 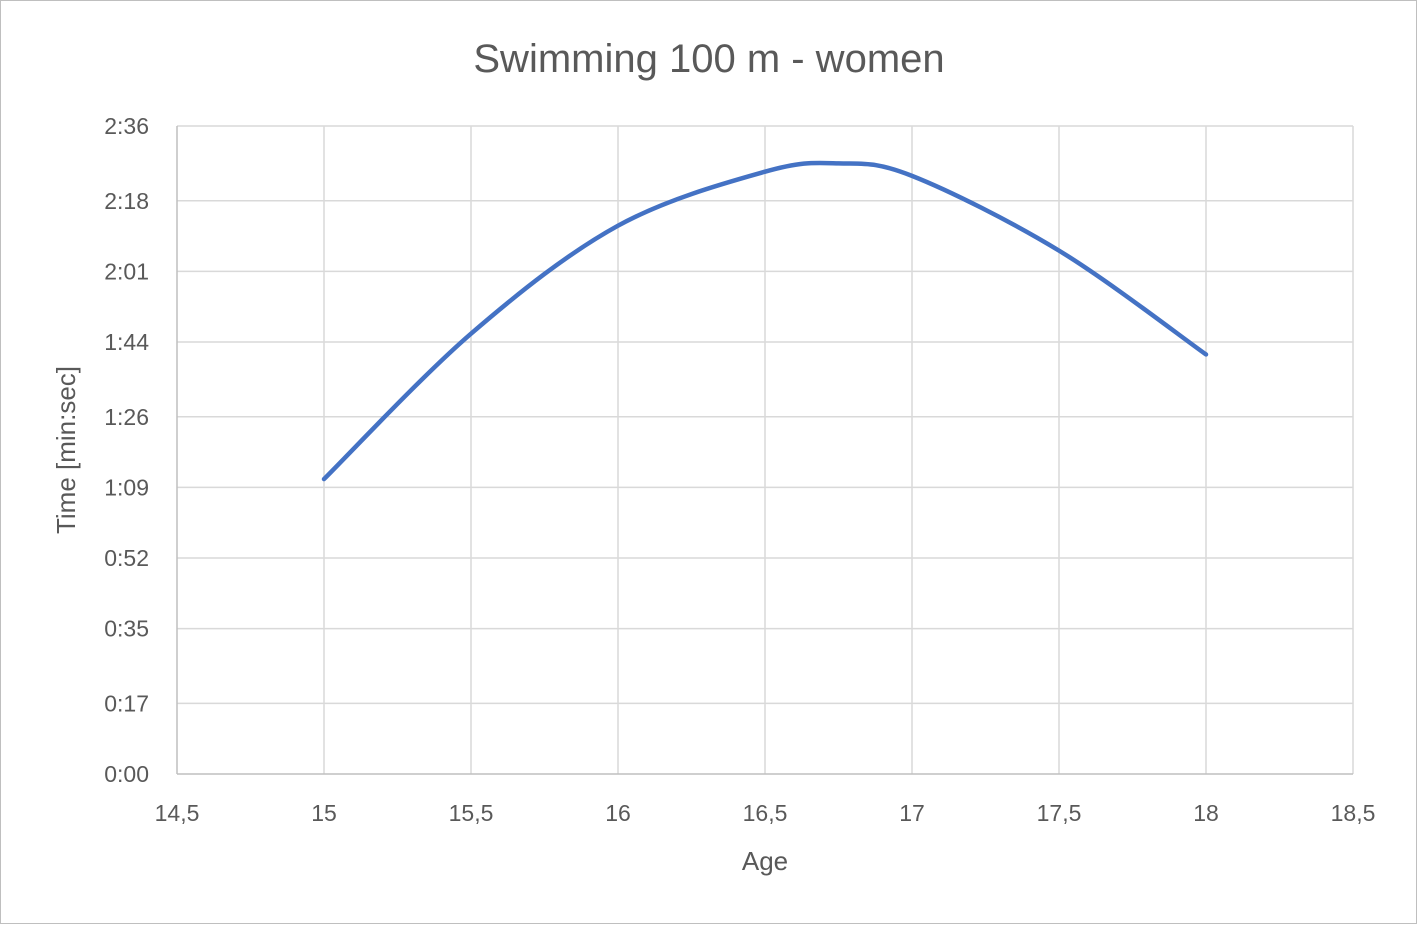 What do you see at coordinates (126, 558) in the screenshot?
I see `y-tick-label: 0:52` at bounding box center [126, 558].